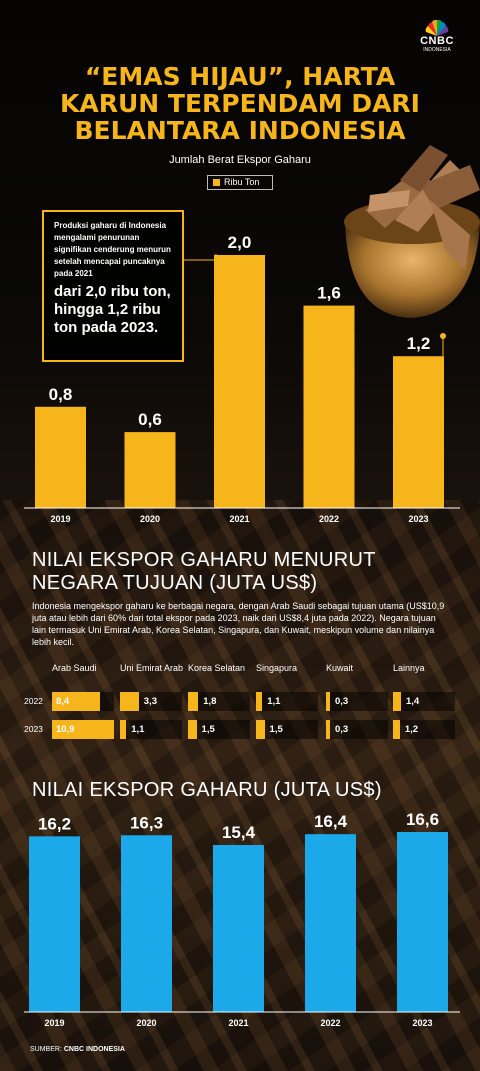 The width and height of the screenshot is (480, 1071). Describe the element at coordinates (54, 823) in the screenshot. I see `chart3-value-label: 16,2` at that location.